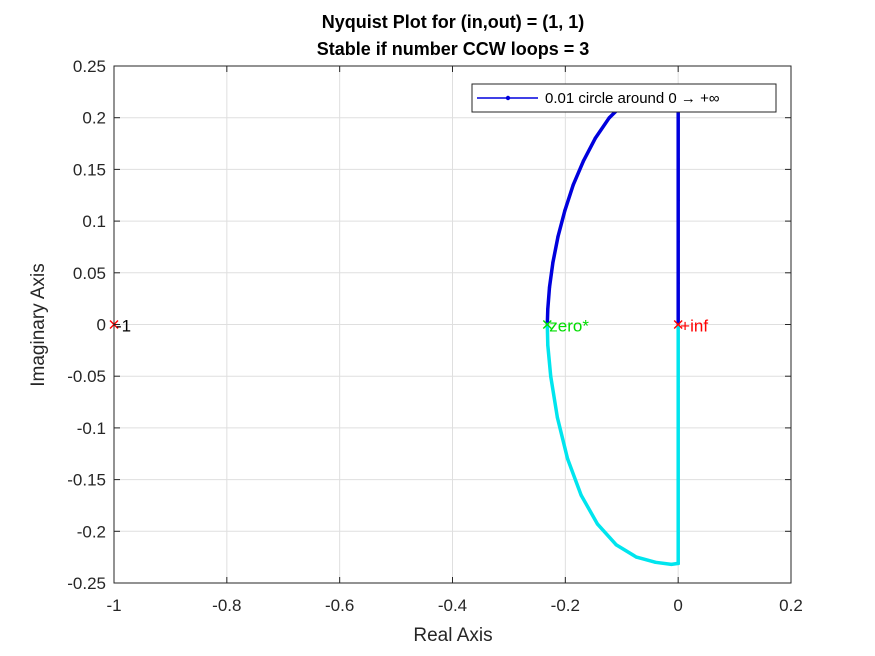 The height and width of the screenshot is (656, 875). Describe the element at coordinates (86, 480) in the screenshot. I see `y-tick-label: -0.15` at that location.